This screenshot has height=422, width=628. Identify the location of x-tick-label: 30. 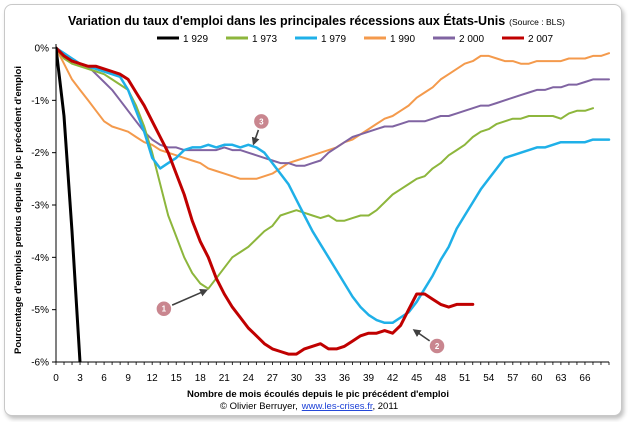
(297, 378).